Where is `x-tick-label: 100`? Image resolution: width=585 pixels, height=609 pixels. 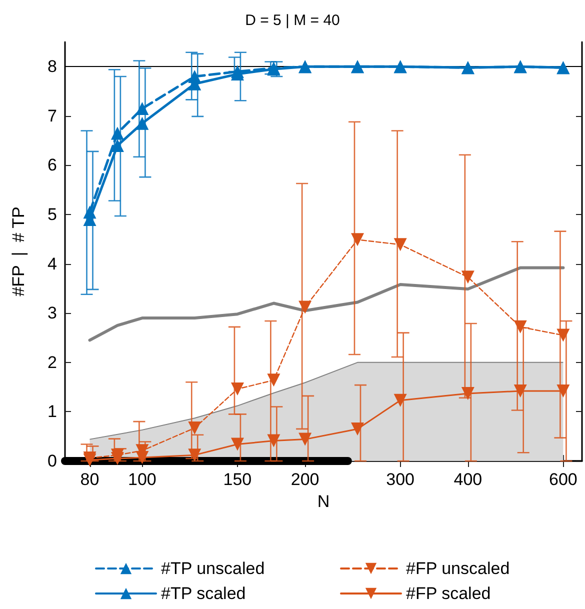 x-tick-label: 100 is located at coordinates (142, 479).